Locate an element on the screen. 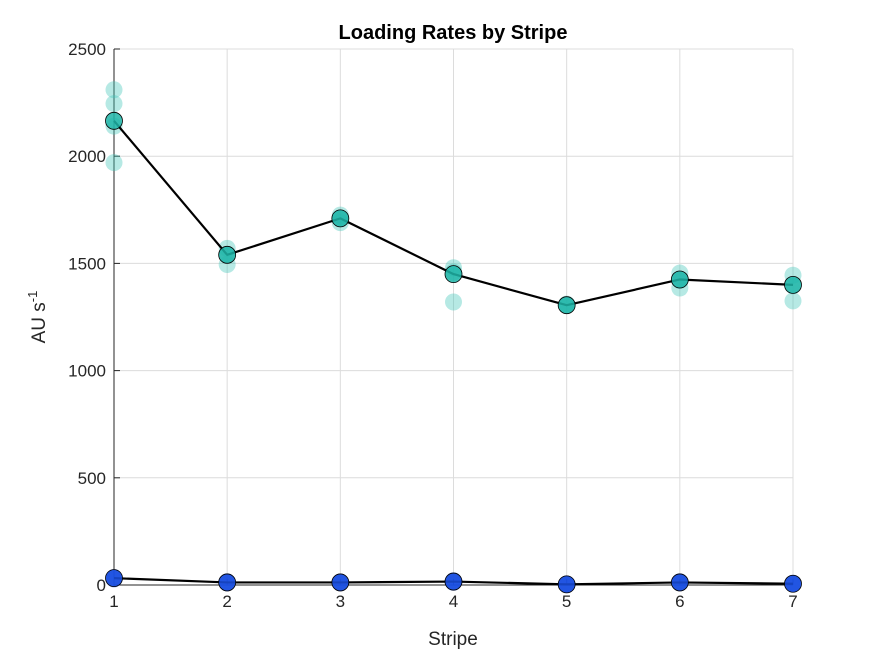 The width and height of the screenshot is (875, 656). y-axis-label-base: AU s is located at coordinates (39, 322).